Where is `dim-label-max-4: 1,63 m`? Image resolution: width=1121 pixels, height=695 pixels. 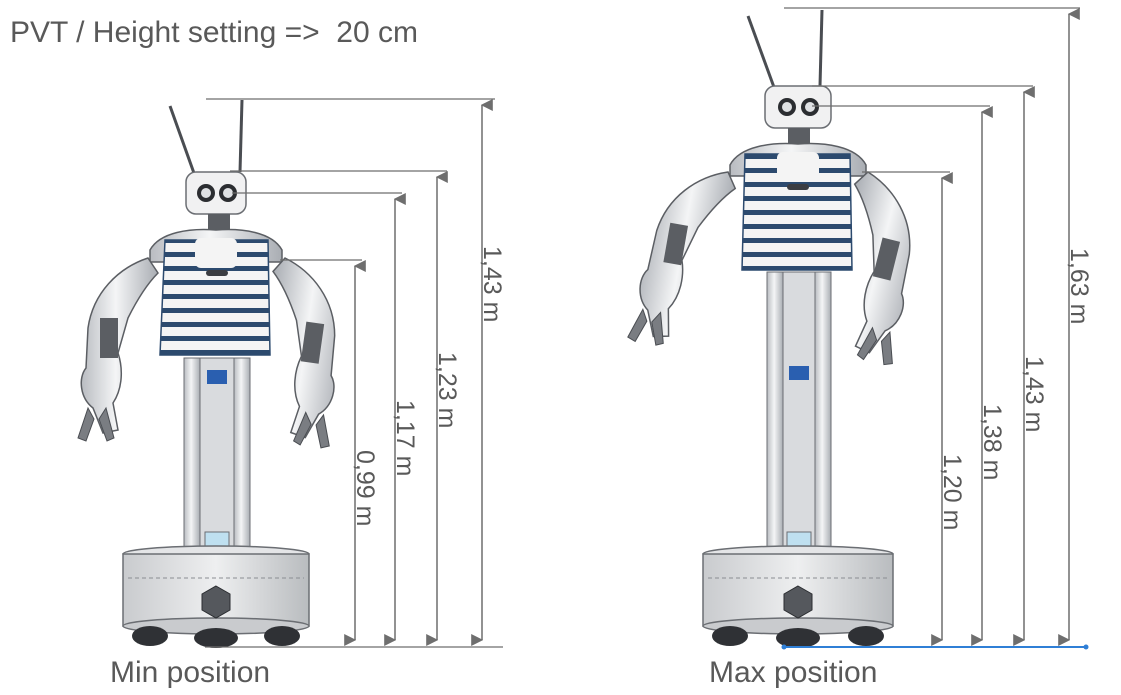 dim-label-max-4: 1,63 m is located at coordinates (1079, 286).